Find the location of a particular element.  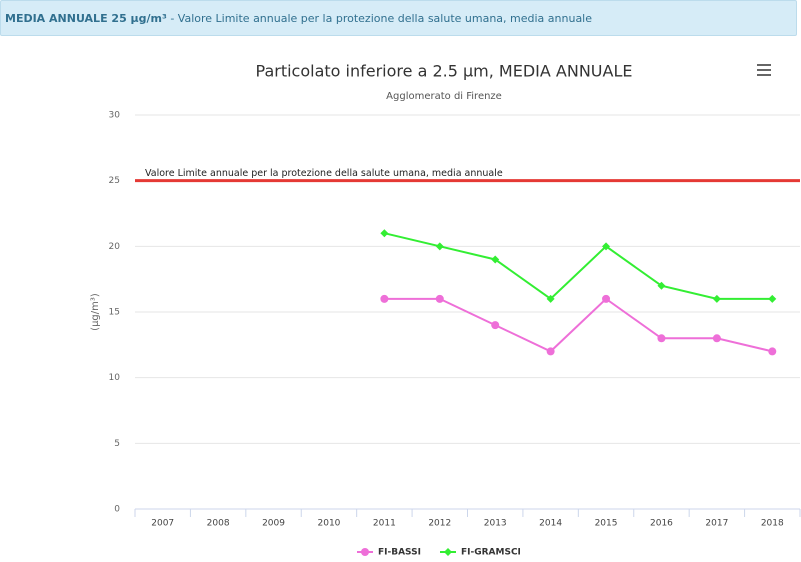

legend-label: FI-BASSI is located at coordinates (399, 553).